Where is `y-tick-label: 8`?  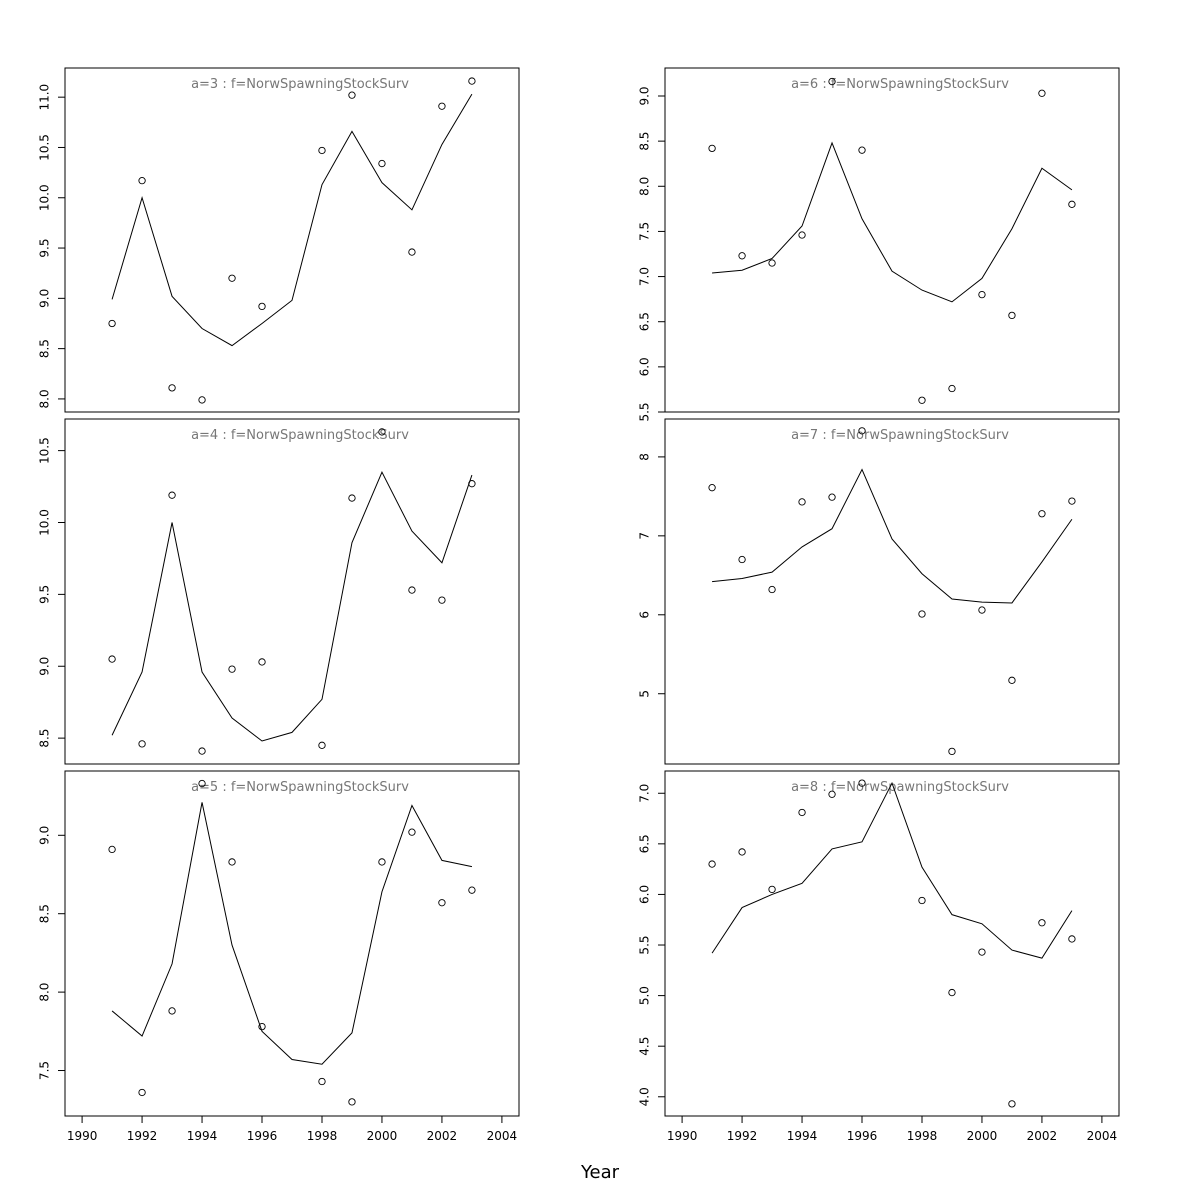 y-tick-label: 8 is located at coordinates (645, 457).